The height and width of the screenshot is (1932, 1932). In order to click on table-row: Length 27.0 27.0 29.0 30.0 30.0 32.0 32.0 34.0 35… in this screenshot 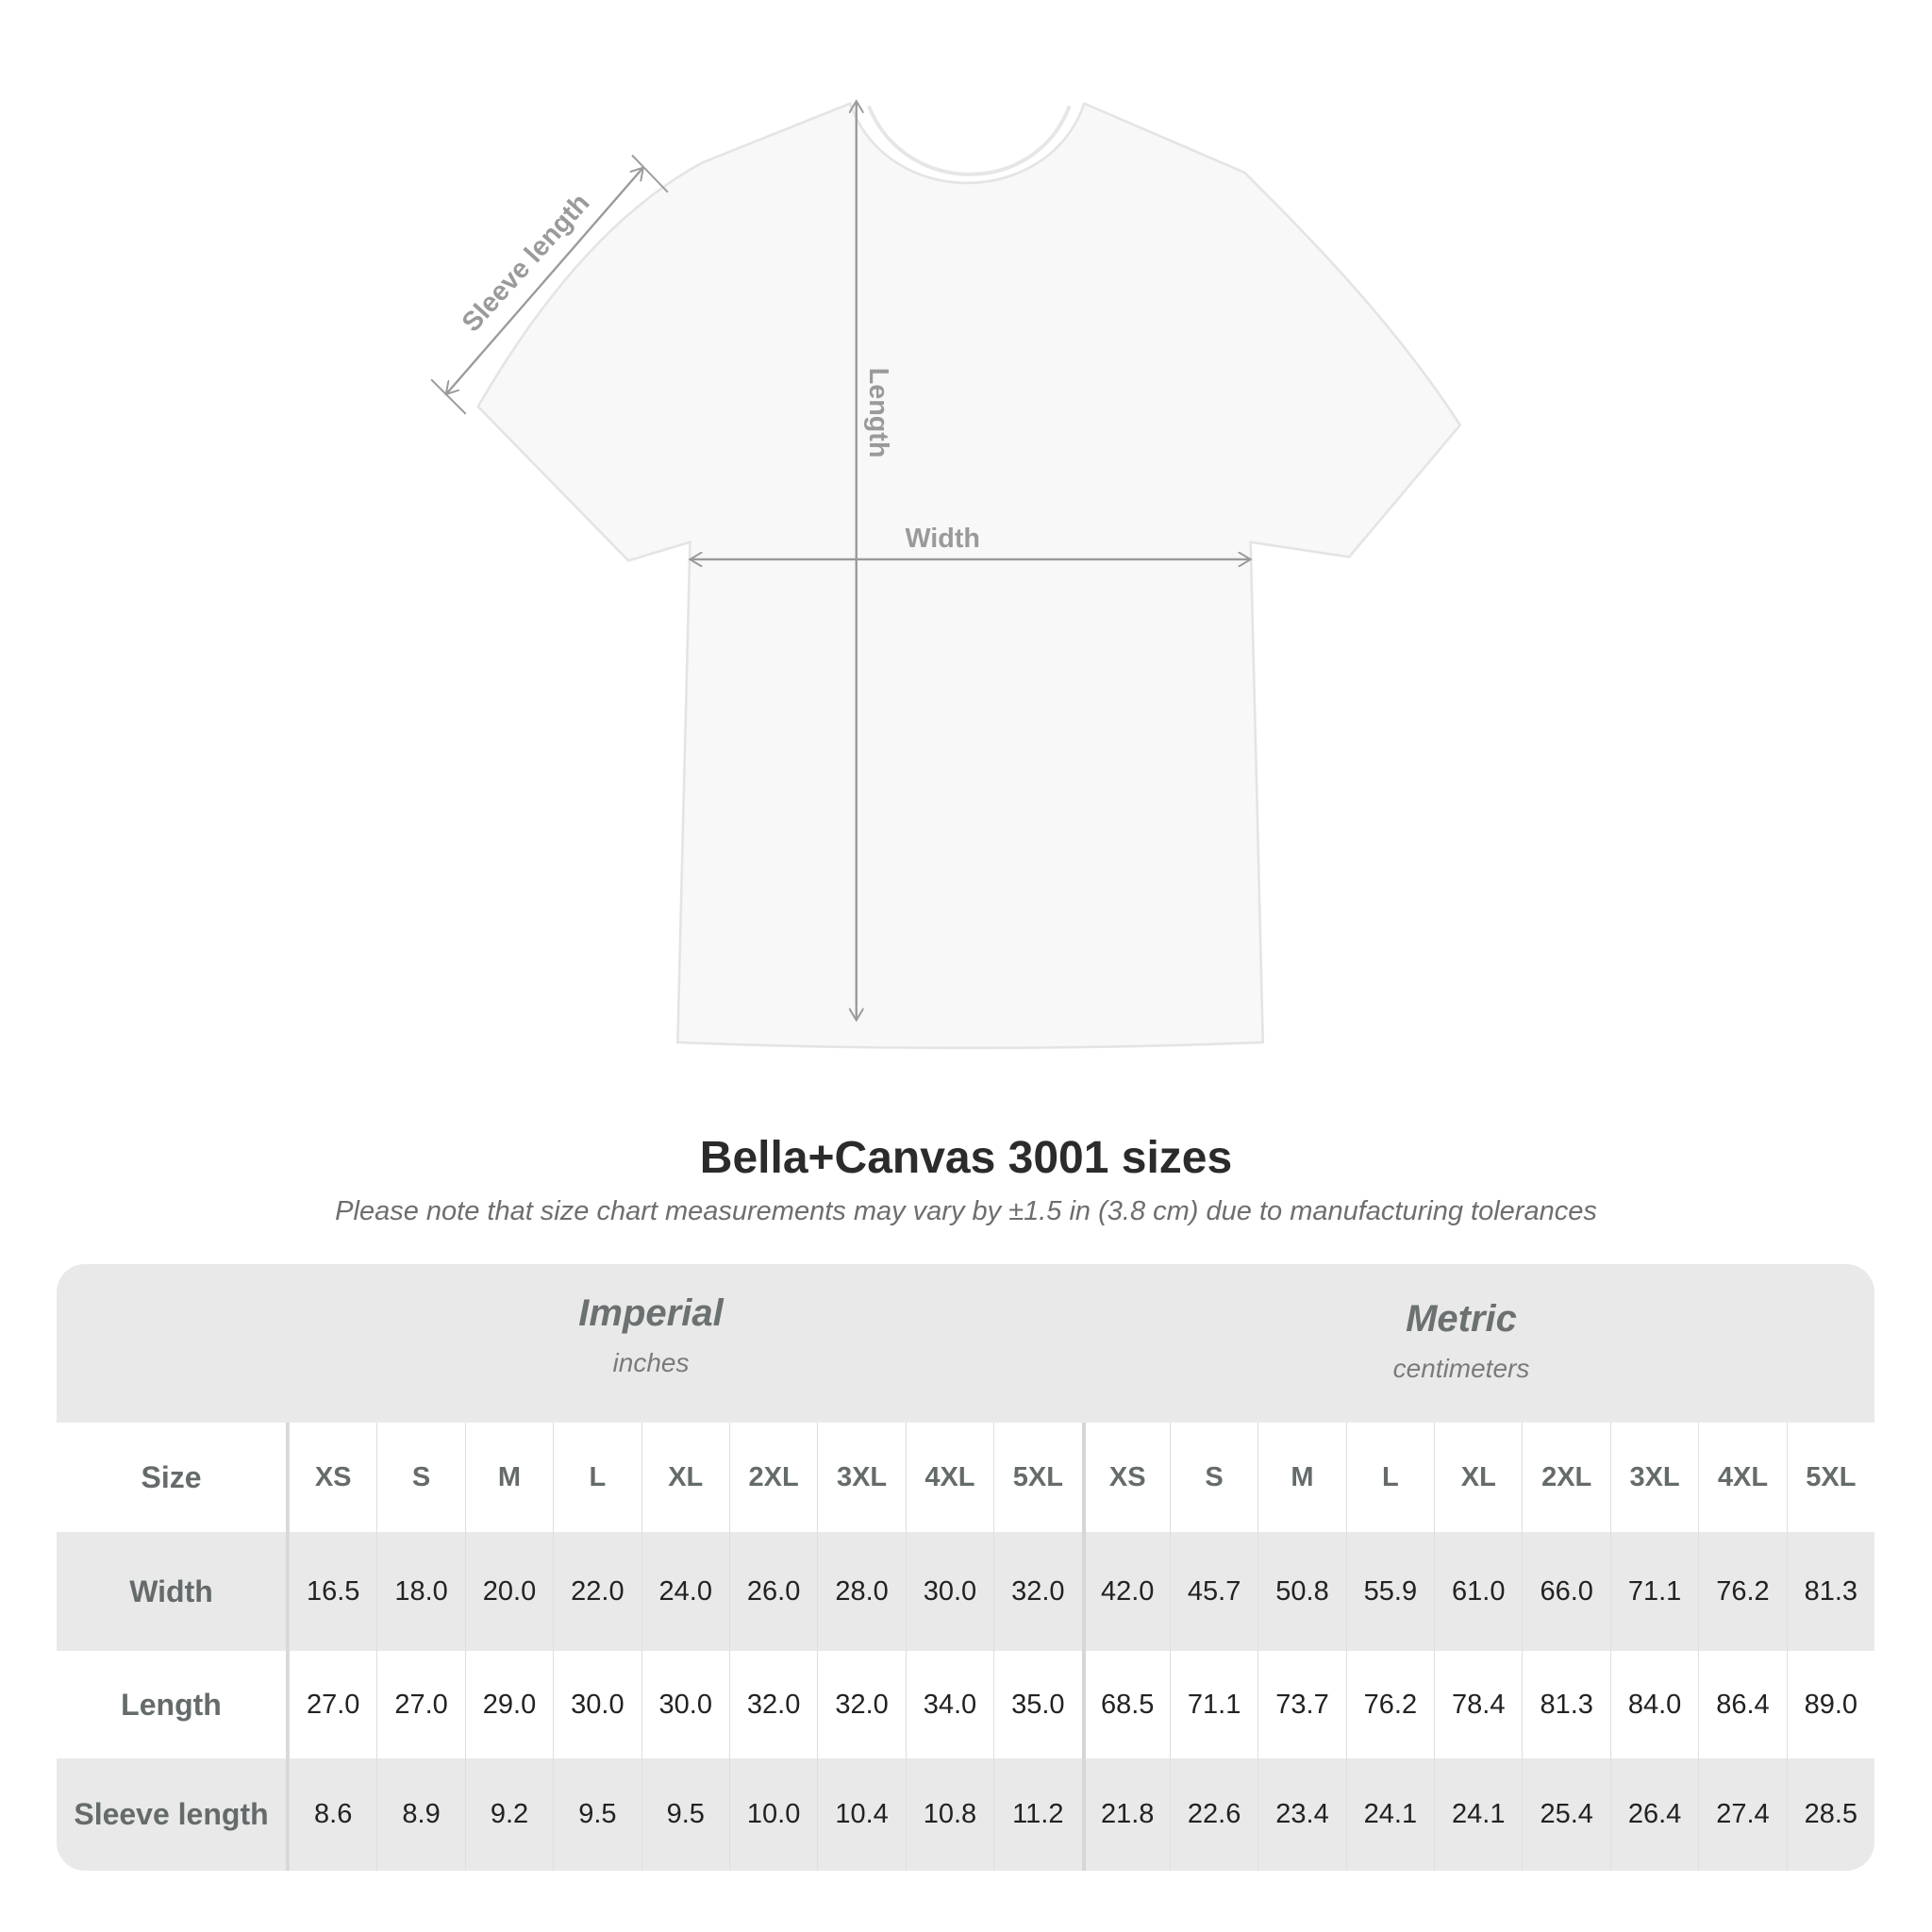, I will do `click(965, 1704)`.